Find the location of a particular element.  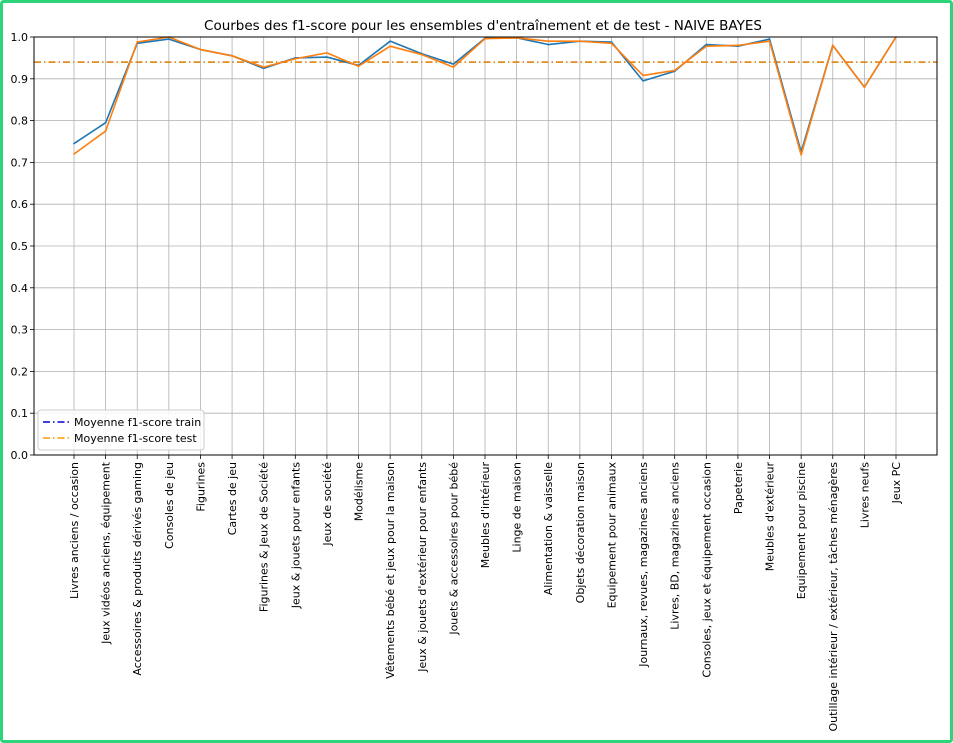

x-tick-label: Journaux, revues, magazines anciens is located at coordinates (643, 565).